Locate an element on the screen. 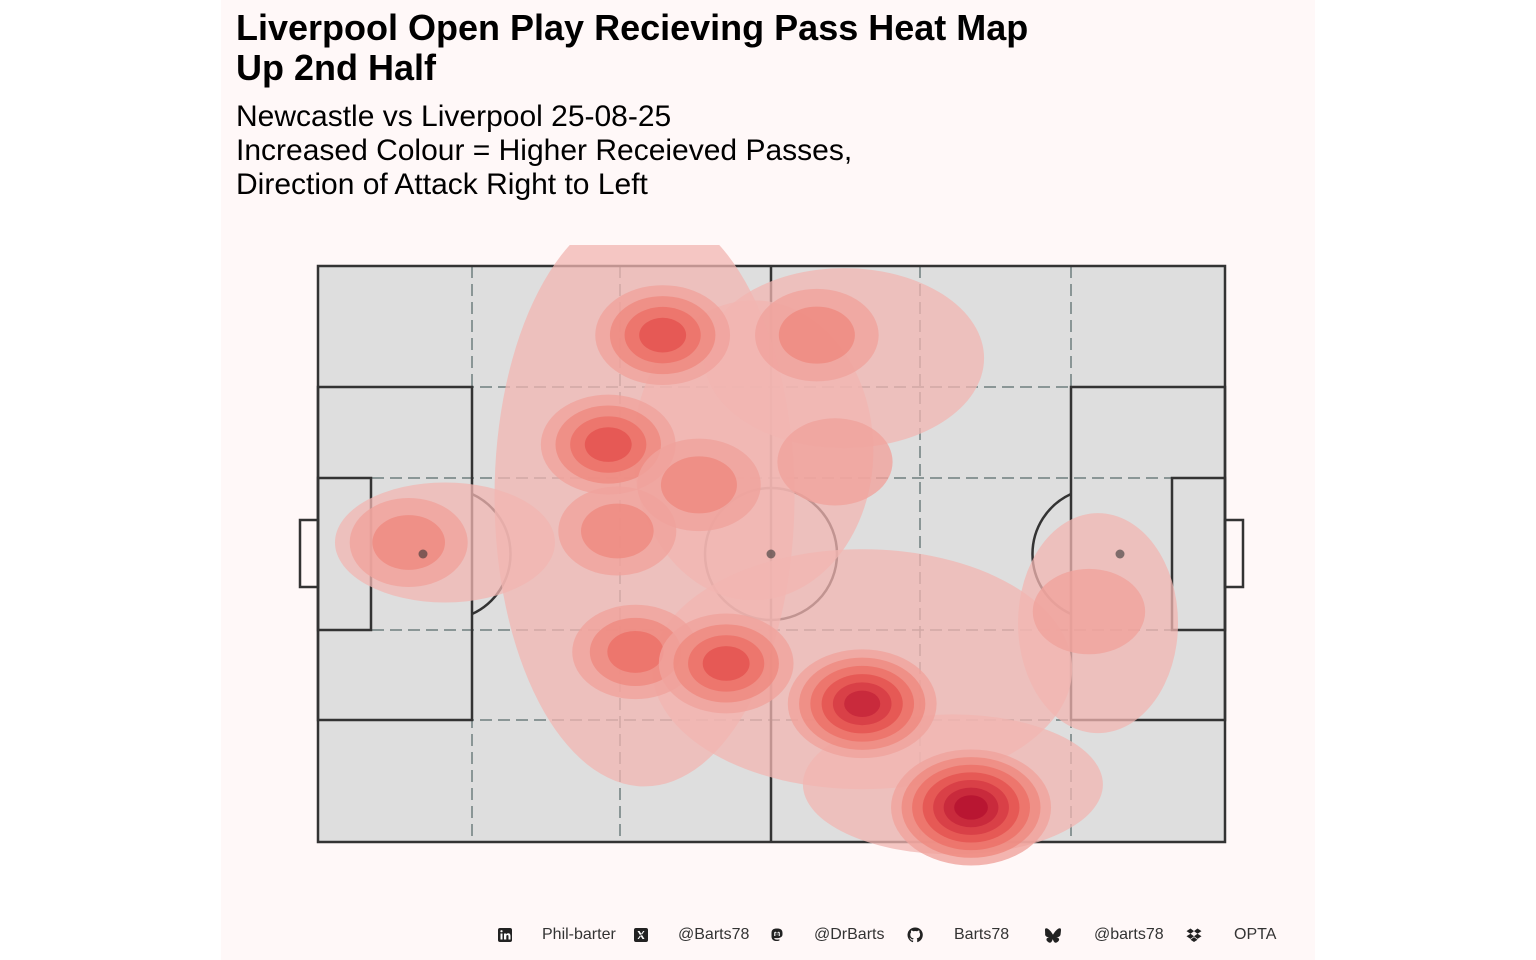  right-goal is located at coordinates (1234, 553).